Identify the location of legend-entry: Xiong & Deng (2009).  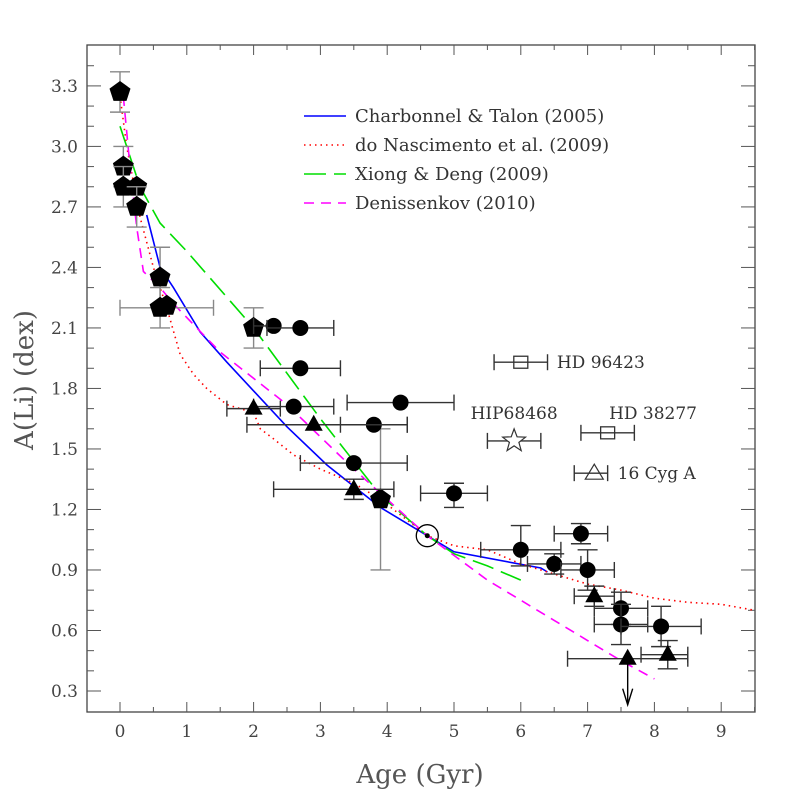
(426, 174).